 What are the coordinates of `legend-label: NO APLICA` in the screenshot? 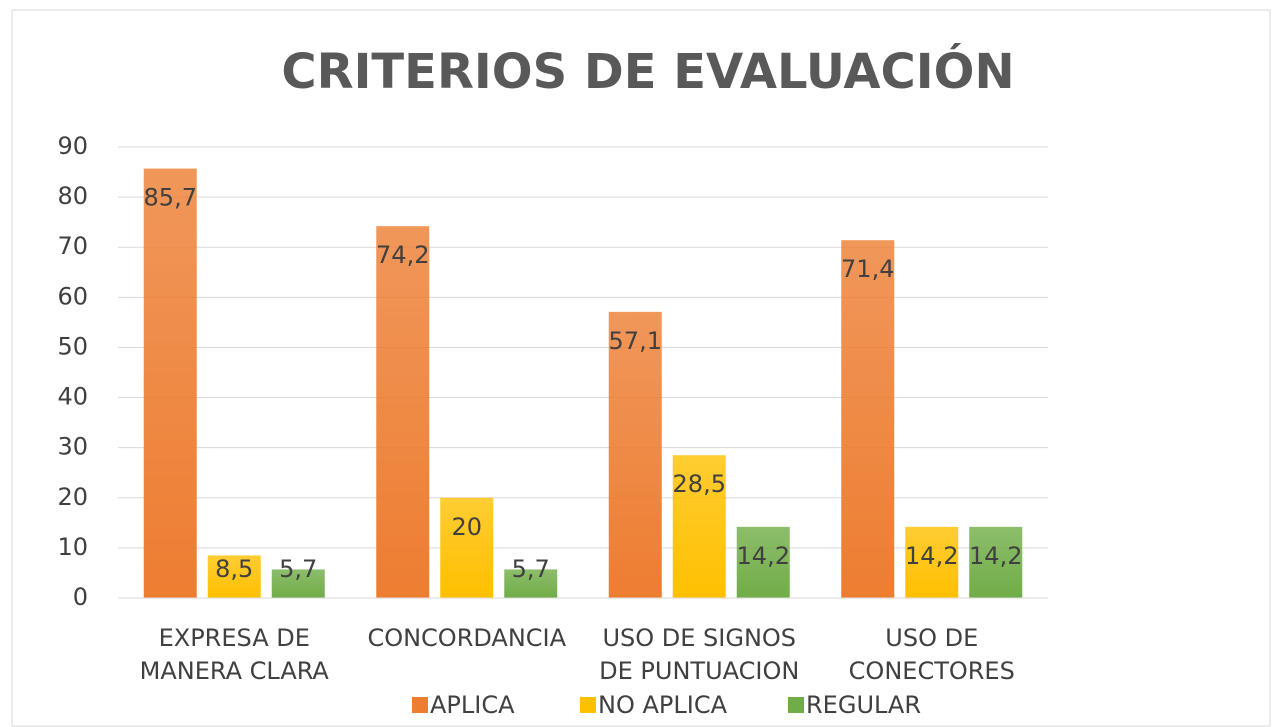 It's located at (663, 705).